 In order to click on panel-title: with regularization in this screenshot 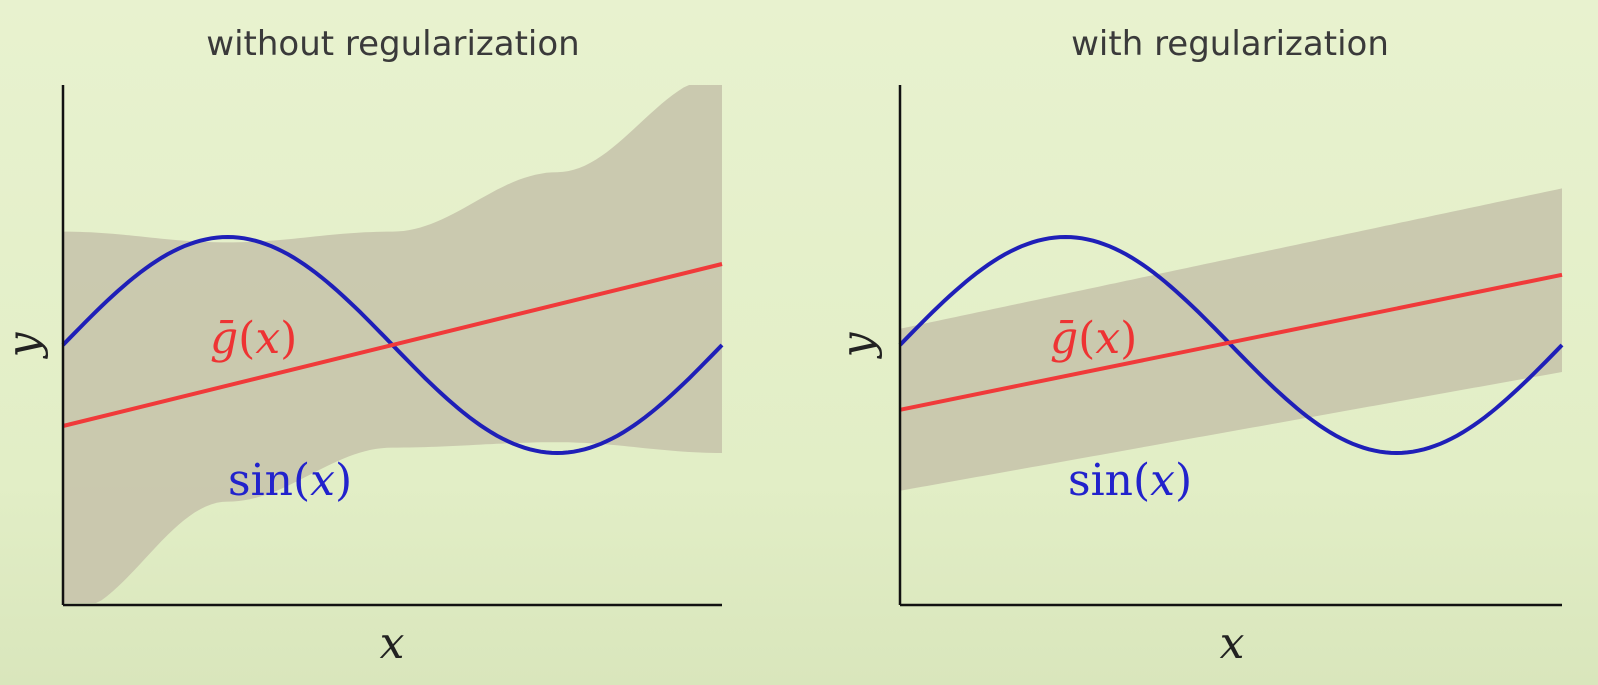, I will do `click(1230, 44)`.